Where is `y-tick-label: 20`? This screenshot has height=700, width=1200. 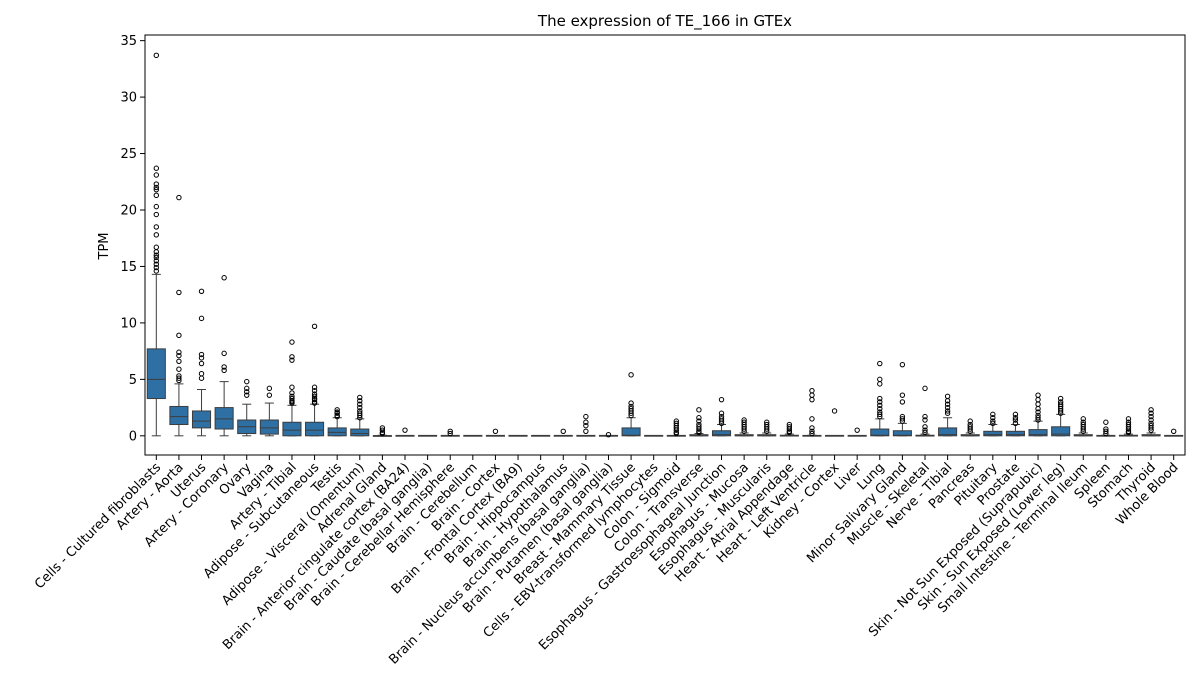 y-tick-label: 20 is located at coordinates (128, 211).